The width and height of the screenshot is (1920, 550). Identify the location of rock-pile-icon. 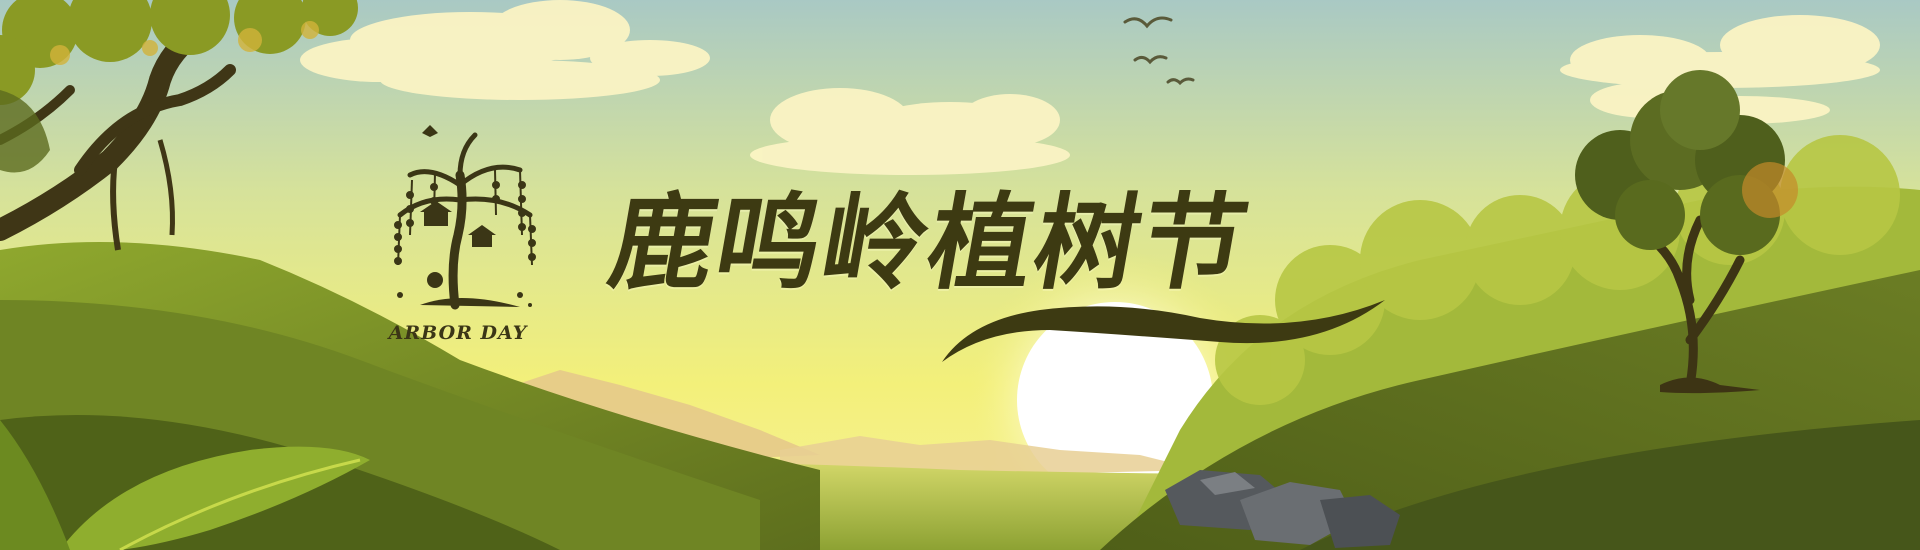
(1282, 509).